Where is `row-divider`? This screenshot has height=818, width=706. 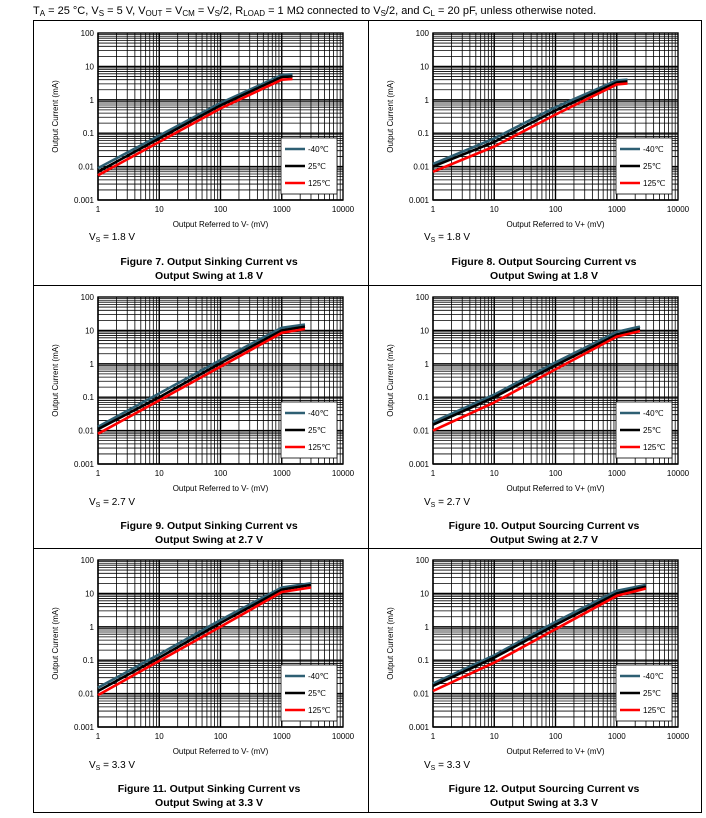 row-divider is located at coordinates (367, 548).